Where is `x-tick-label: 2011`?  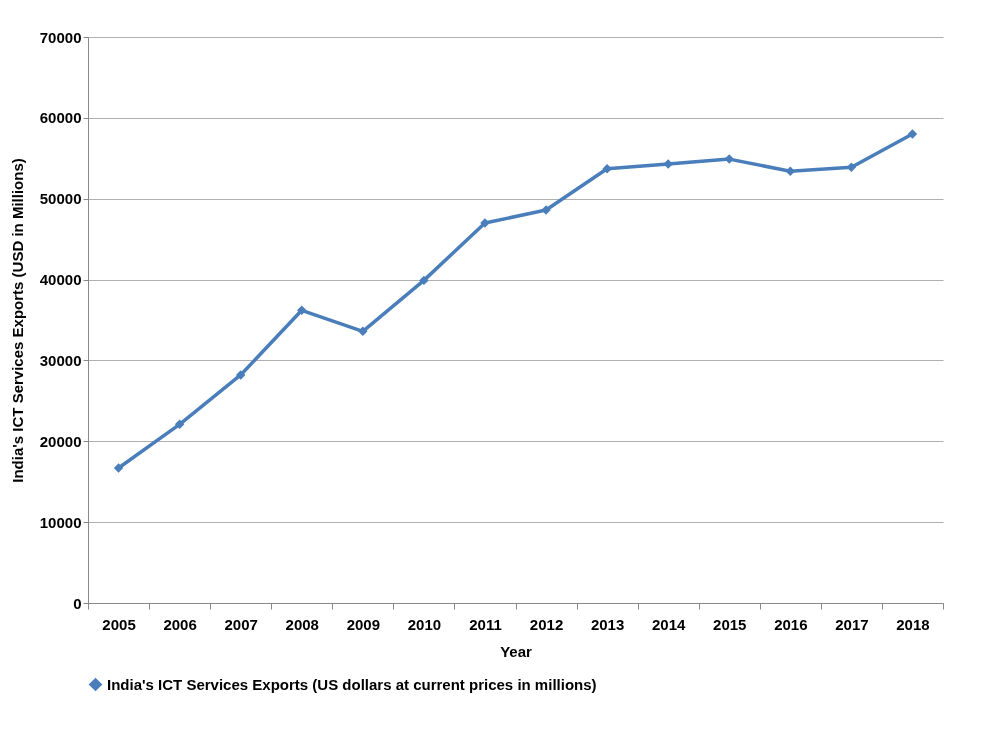 x-tick-label: 2011 is located at coordinates (485, 624).